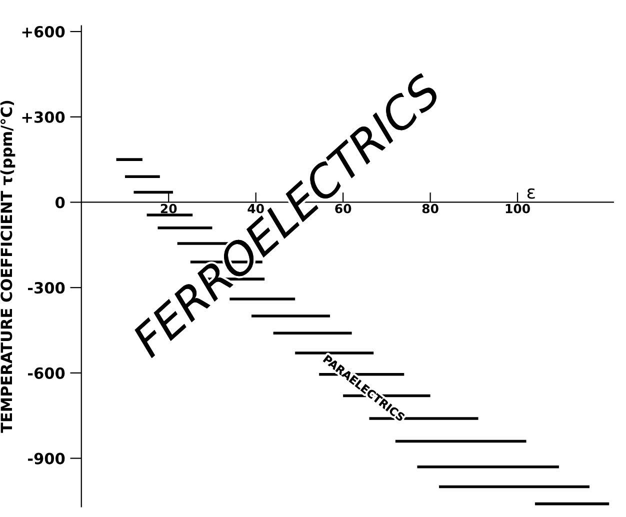  Describe the element at coordinates (8, 266) in the screenshot. I see `y-axis-title: TEMPERATURE COEFFICIENT τ(ppm/°C)` at that location.